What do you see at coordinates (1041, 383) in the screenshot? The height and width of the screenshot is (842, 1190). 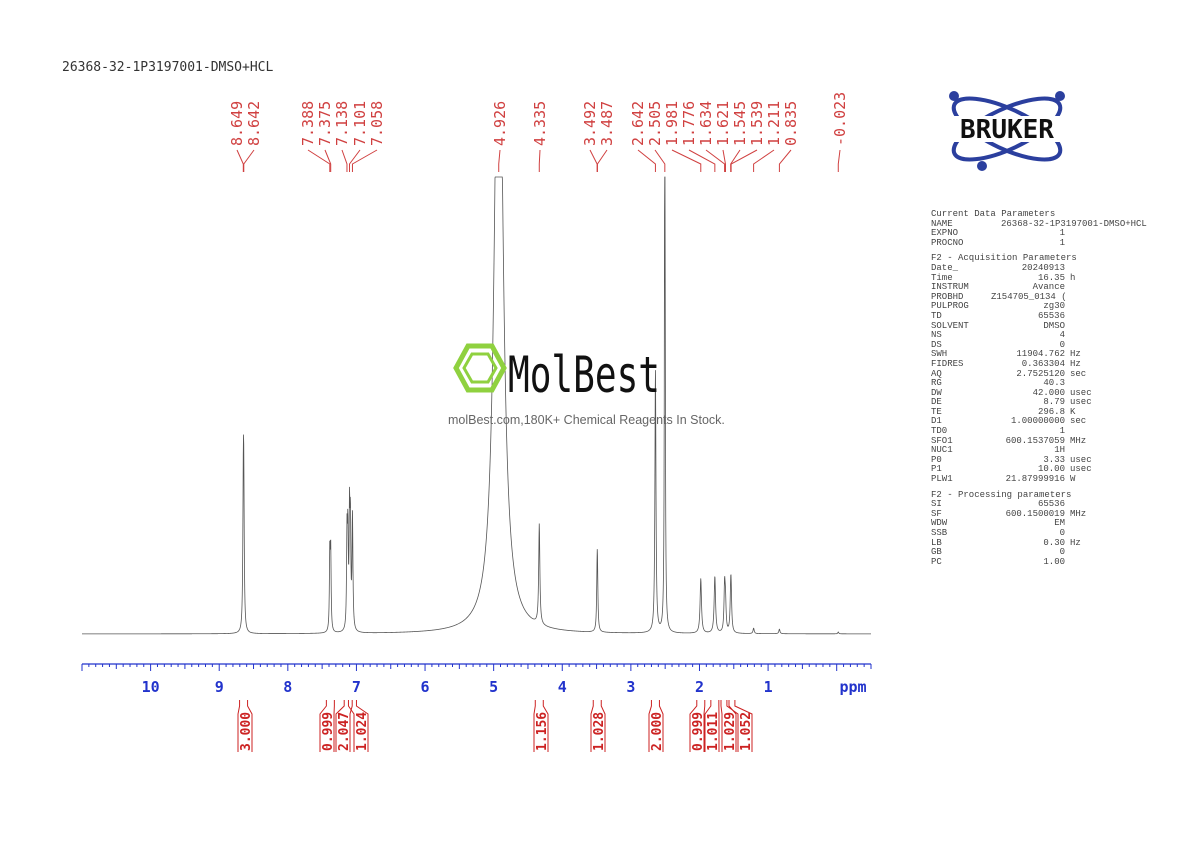 I see `param-row: RG 40.3` at bounding box center [1041, 383].